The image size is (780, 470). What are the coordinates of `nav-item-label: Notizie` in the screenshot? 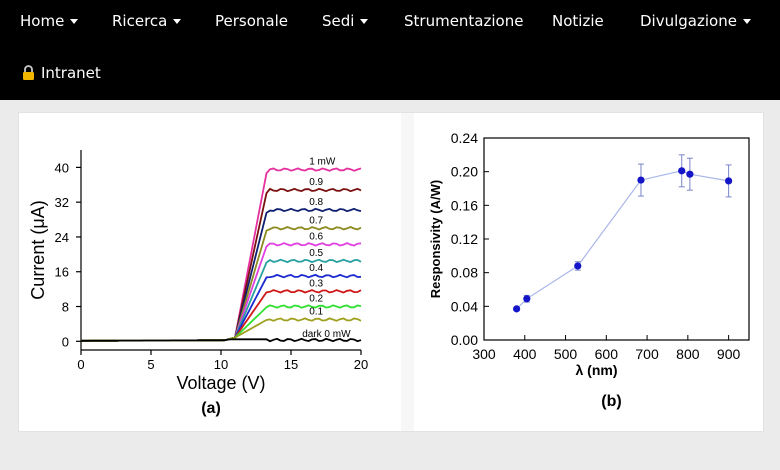 It's located at (578, 21).